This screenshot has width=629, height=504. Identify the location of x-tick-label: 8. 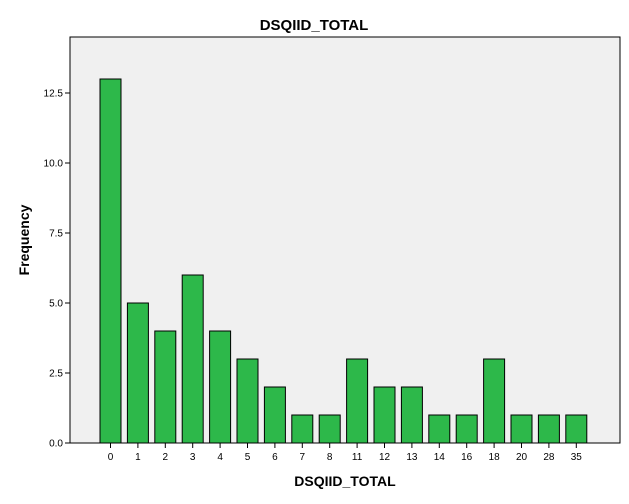
(330, 457).